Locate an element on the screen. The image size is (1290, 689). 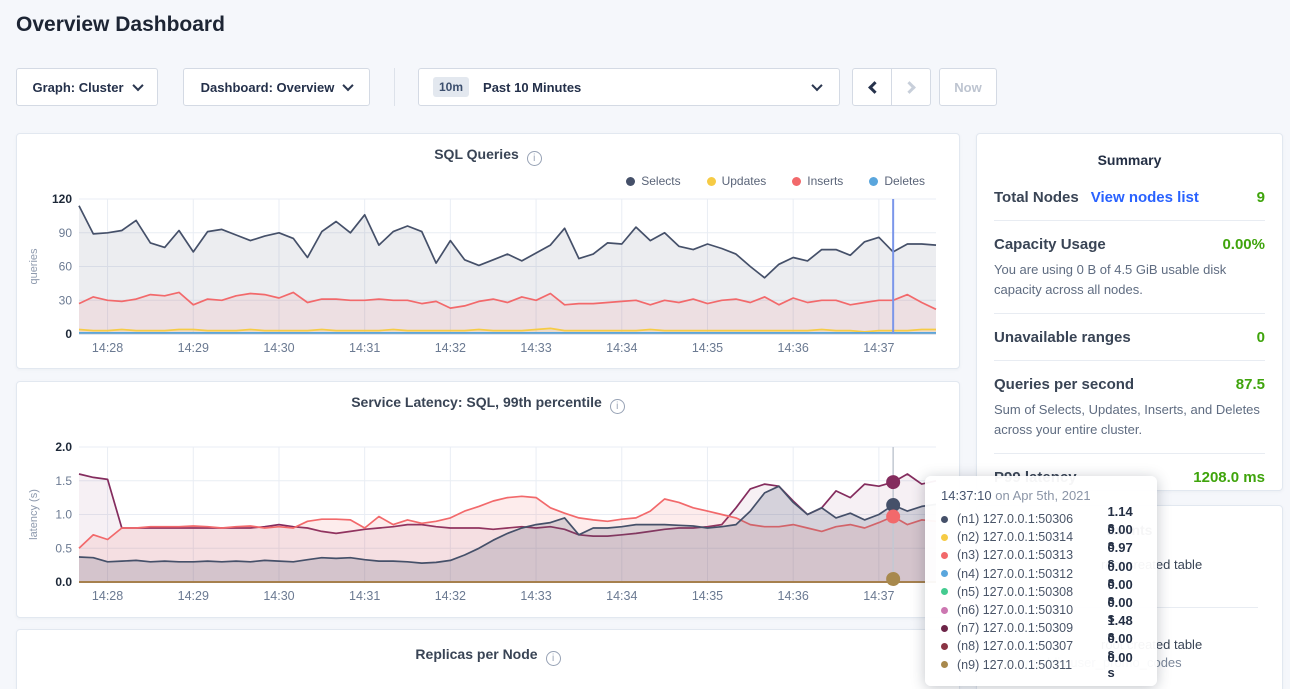
now-button: Now is located at coordinates (968, 87).